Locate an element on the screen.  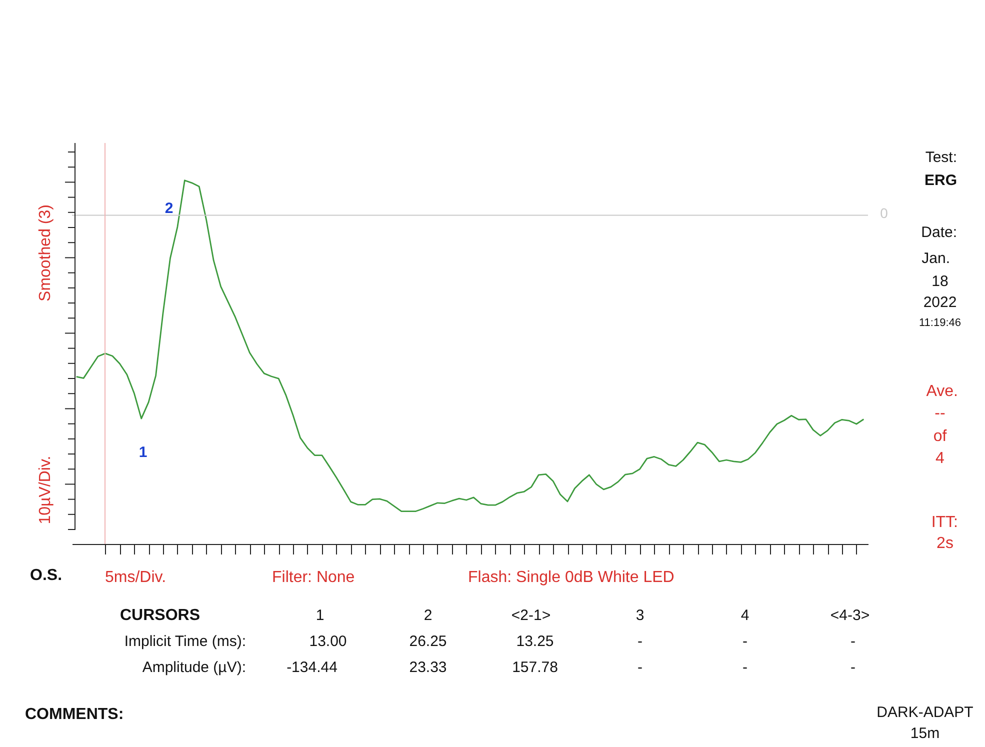
annotation: 1 is located at coordinates (143, 452).